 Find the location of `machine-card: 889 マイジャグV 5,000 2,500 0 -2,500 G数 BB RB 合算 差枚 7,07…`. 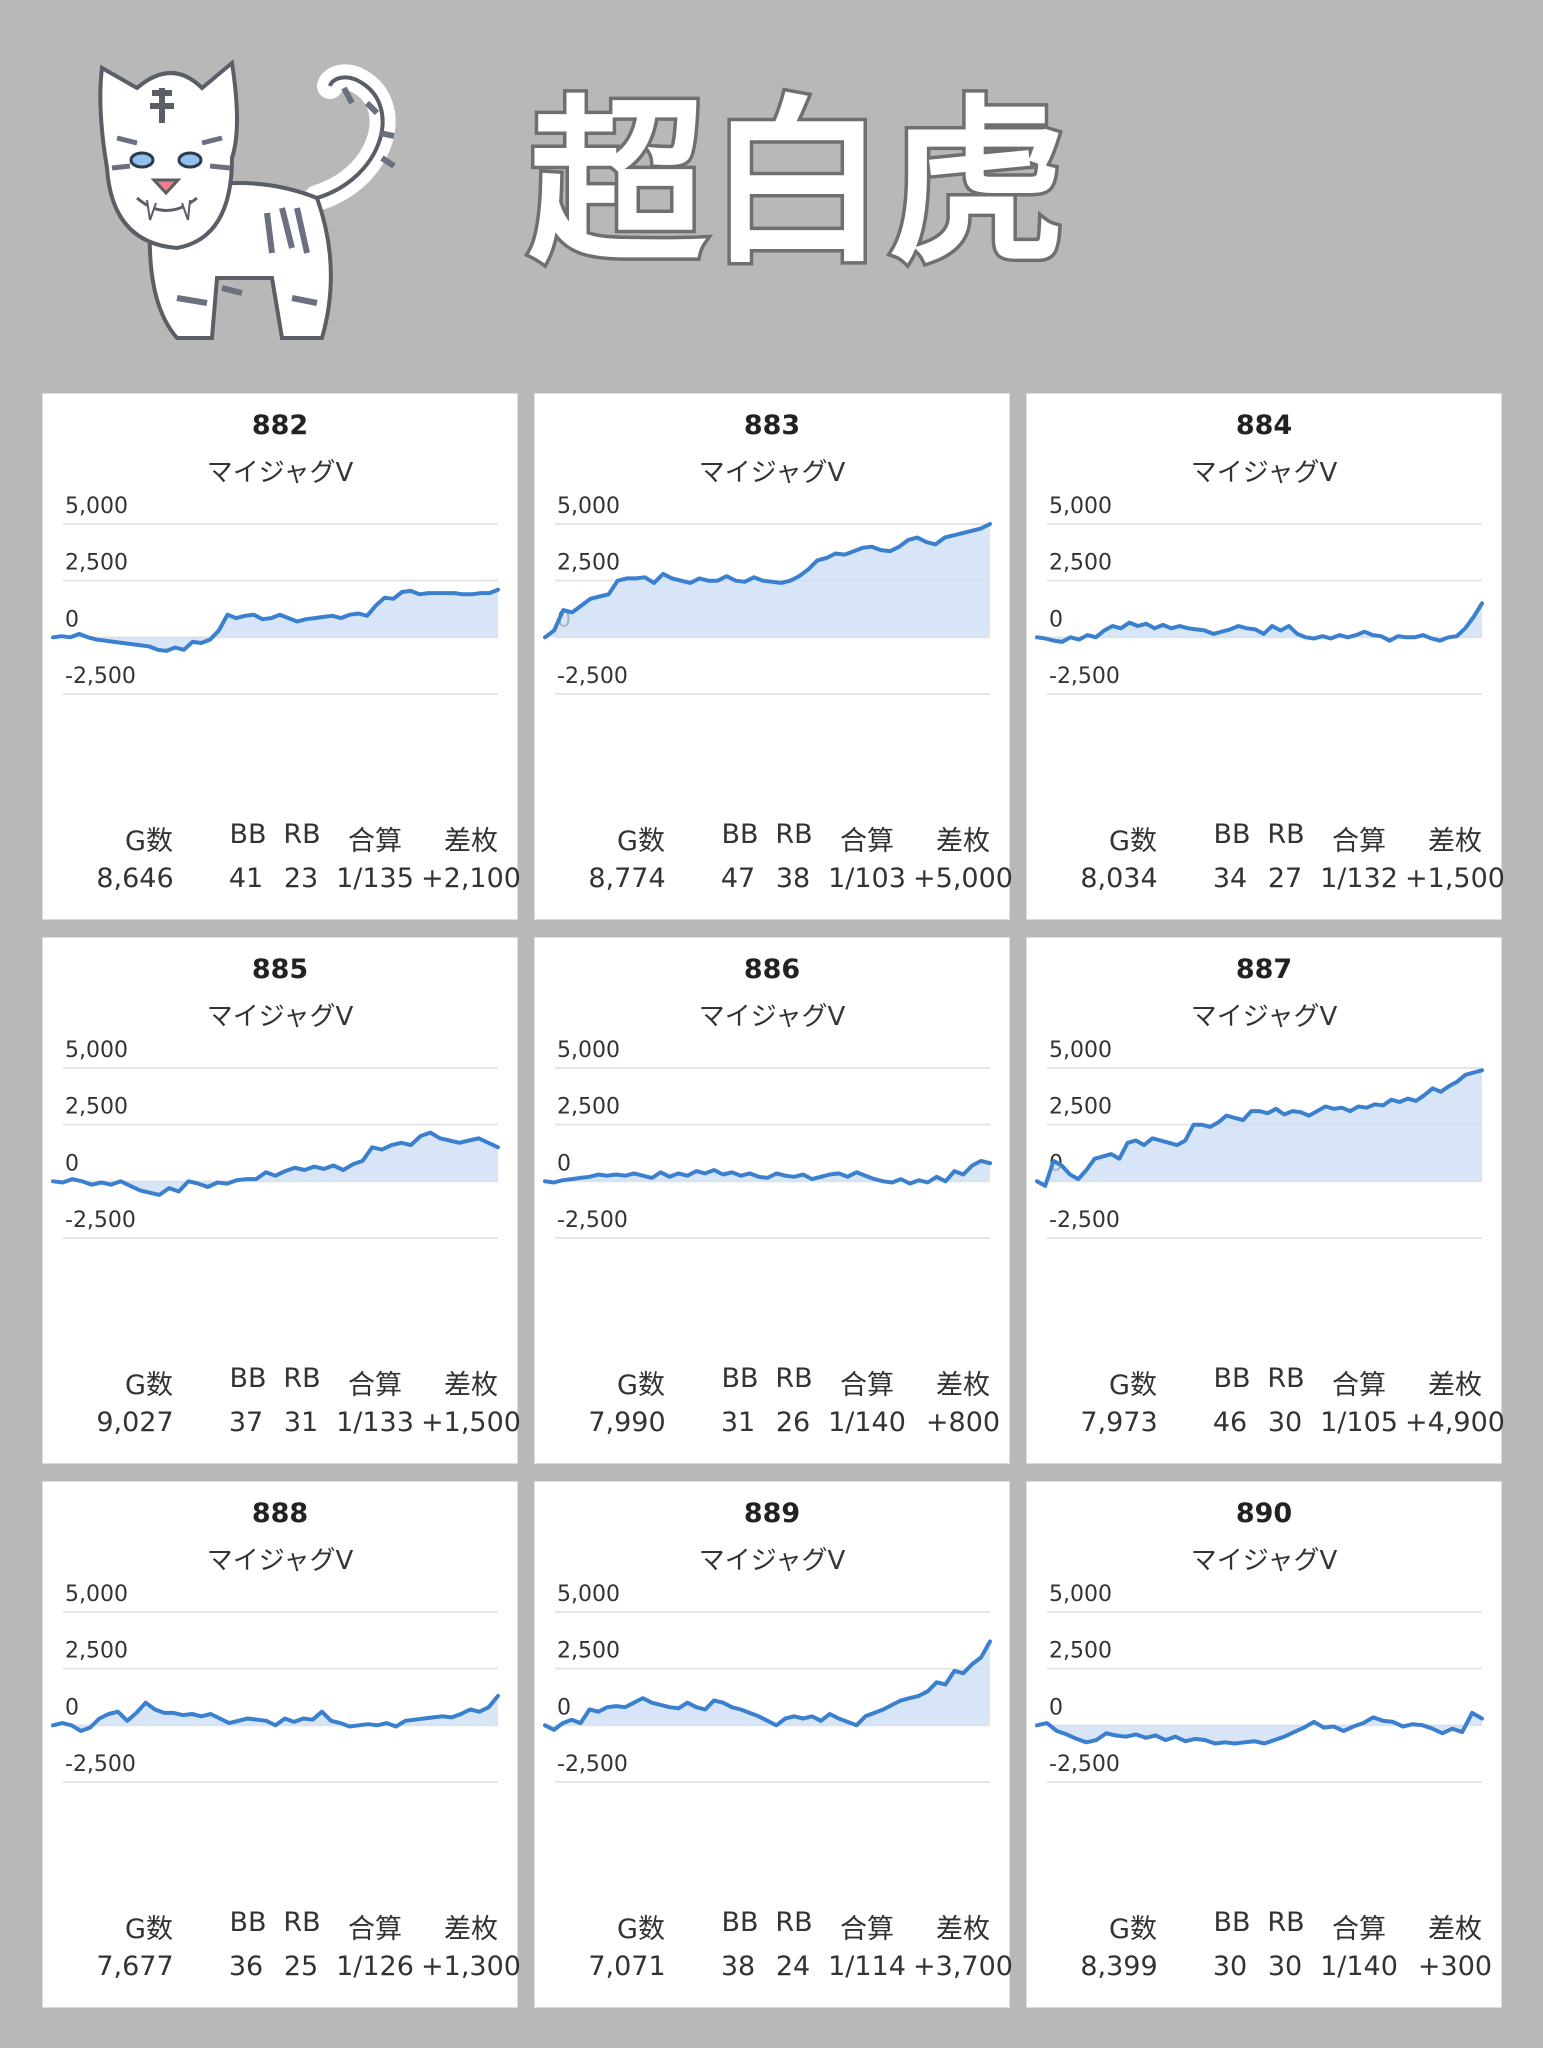

machine-card: 889 マイジャグV 5,000 2,500 0 -2,500 G数 BB RB 合算 差枚 7,07… is located at coordinates (773, 1744).